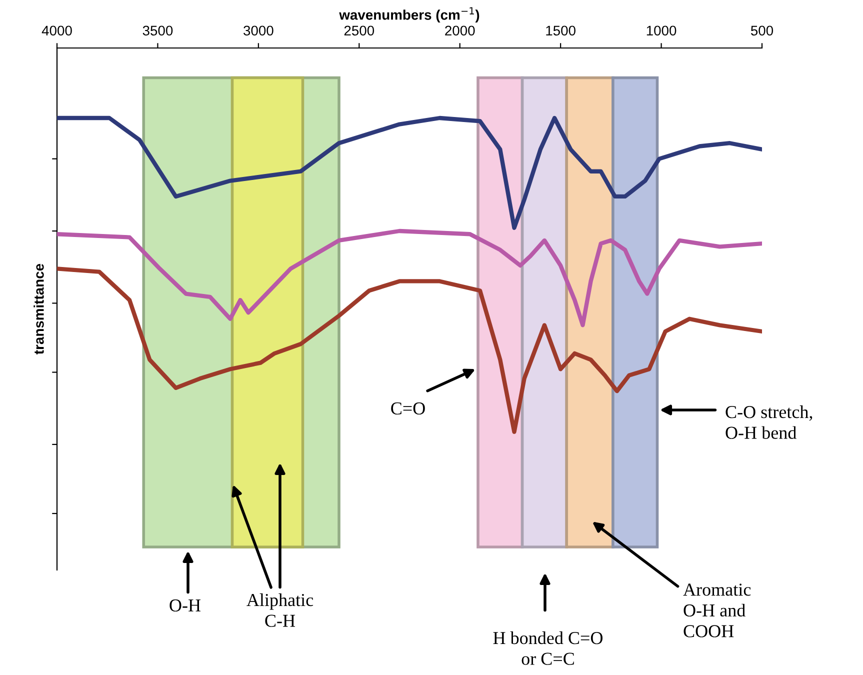  Describe the element at coordinates (717, 611) in the screenshot. I see `text: Aromatic O-H and COOH` at that location.